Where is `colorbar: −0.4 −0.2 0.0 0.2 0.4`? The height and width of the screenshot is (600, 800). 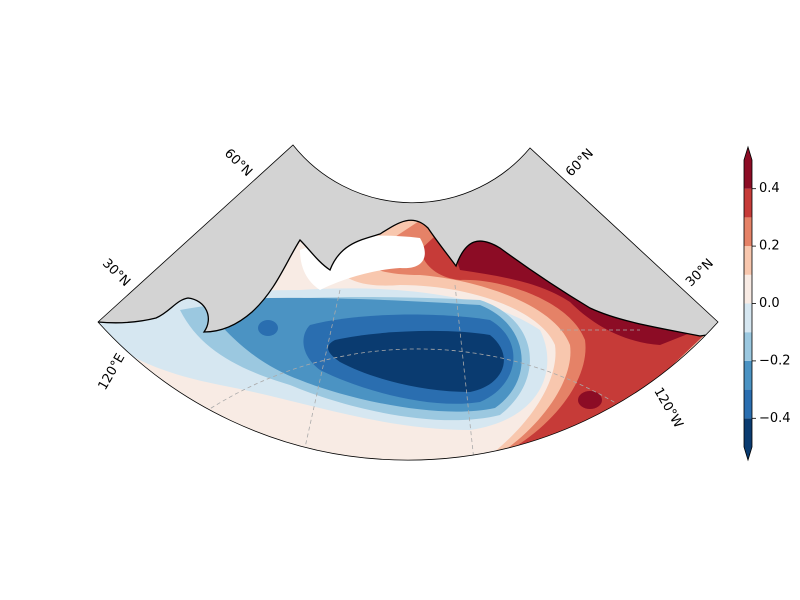
colorbar: −0.4 −0.2 0.0 0.2 0.4 is located at coordinates (767, 303).